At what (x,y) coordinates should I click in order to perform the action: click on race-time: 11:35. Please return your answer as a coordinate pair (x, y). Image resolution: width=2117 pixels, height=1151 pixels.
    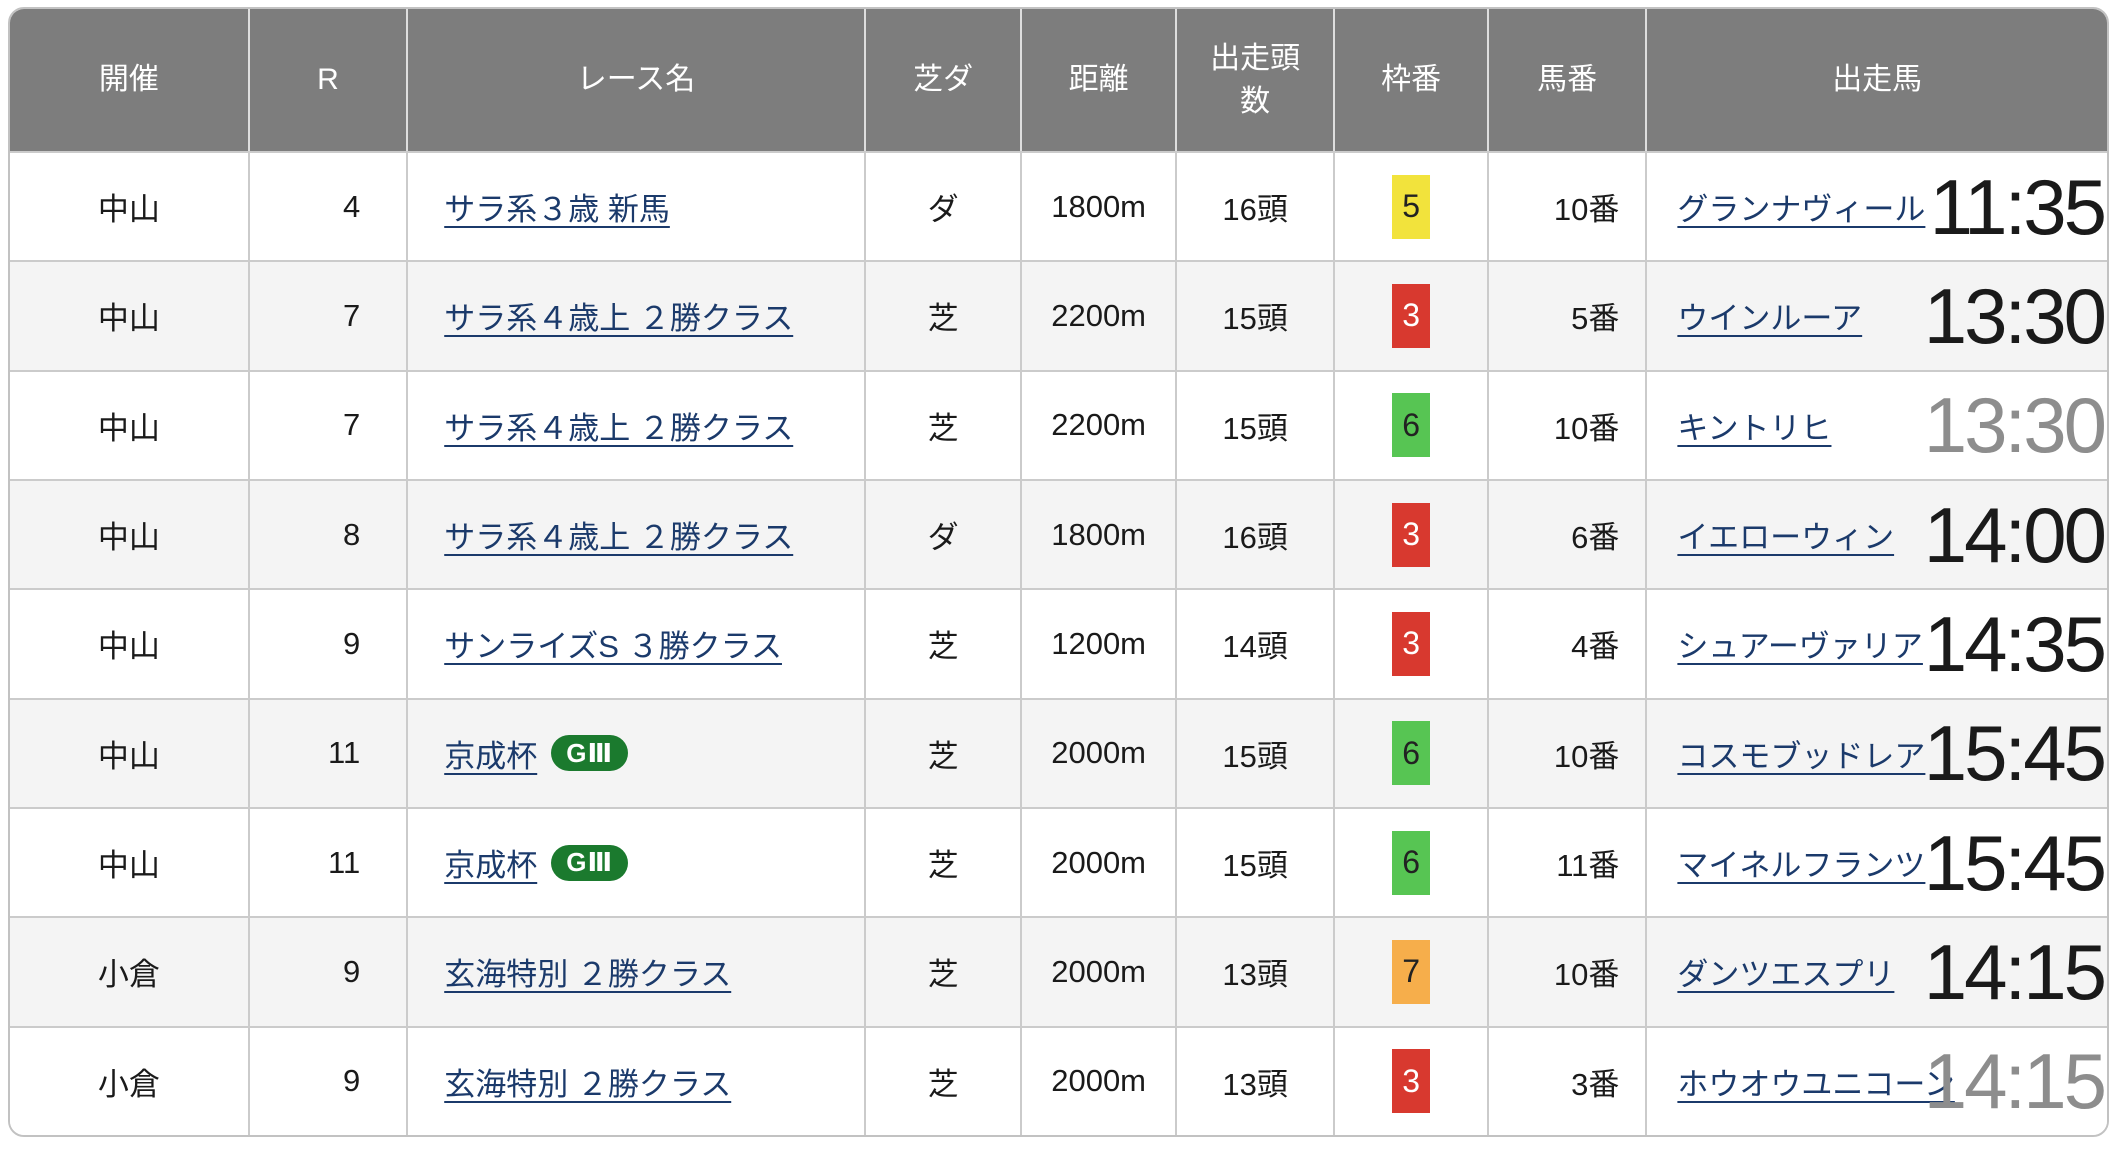
    Looking at the image, I should click on (2018, 206).